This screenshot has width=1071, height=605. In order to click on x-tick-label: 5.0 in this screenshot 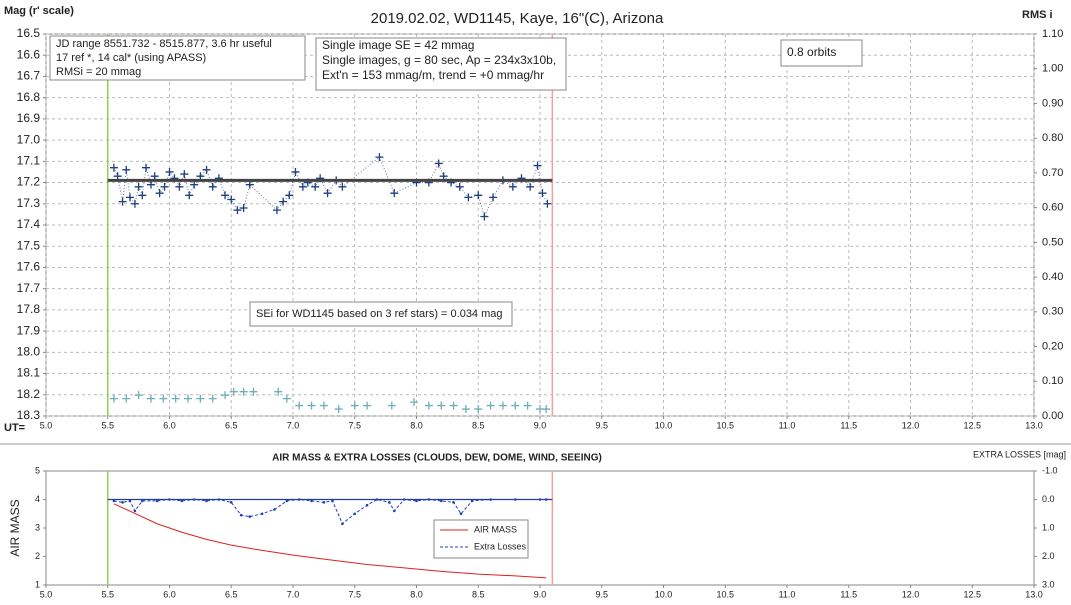, I will do `click(46, 425)`.